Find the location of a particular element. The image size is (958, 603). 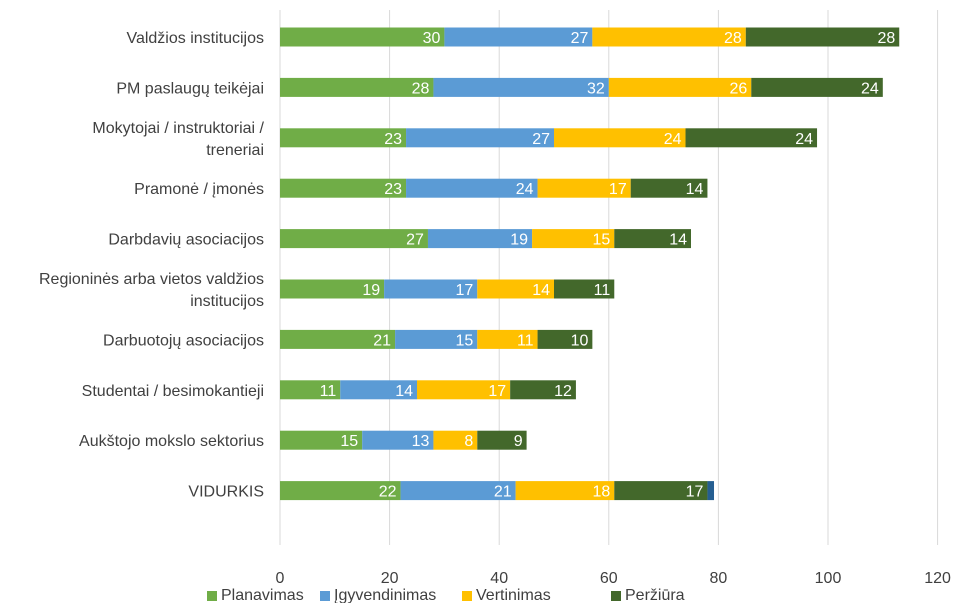

legend-item-peržiūra: Peržiūra is located at coordinates (648, 595).